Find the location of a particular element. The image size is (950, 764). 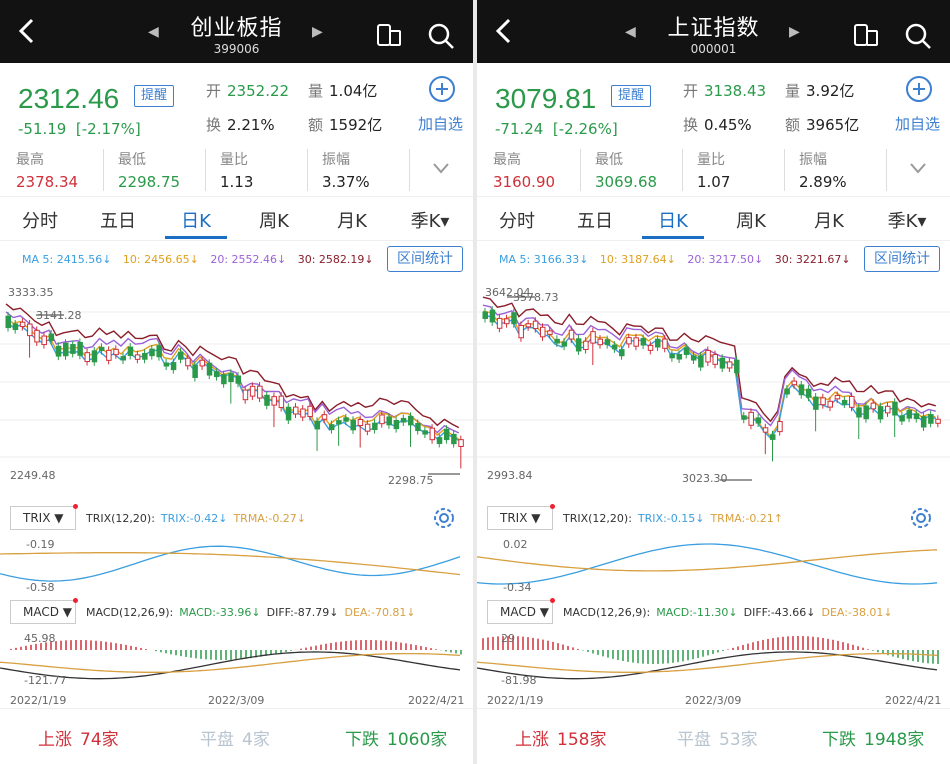

stat-label: 量比 is located at coordinates (711, 160).